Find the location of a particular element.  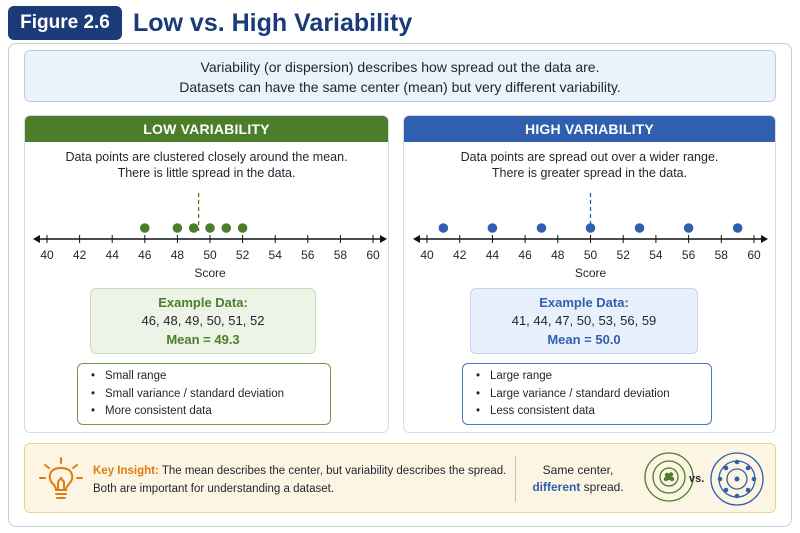

low-example-title: Example Data: is located at coordinates (203, 302).